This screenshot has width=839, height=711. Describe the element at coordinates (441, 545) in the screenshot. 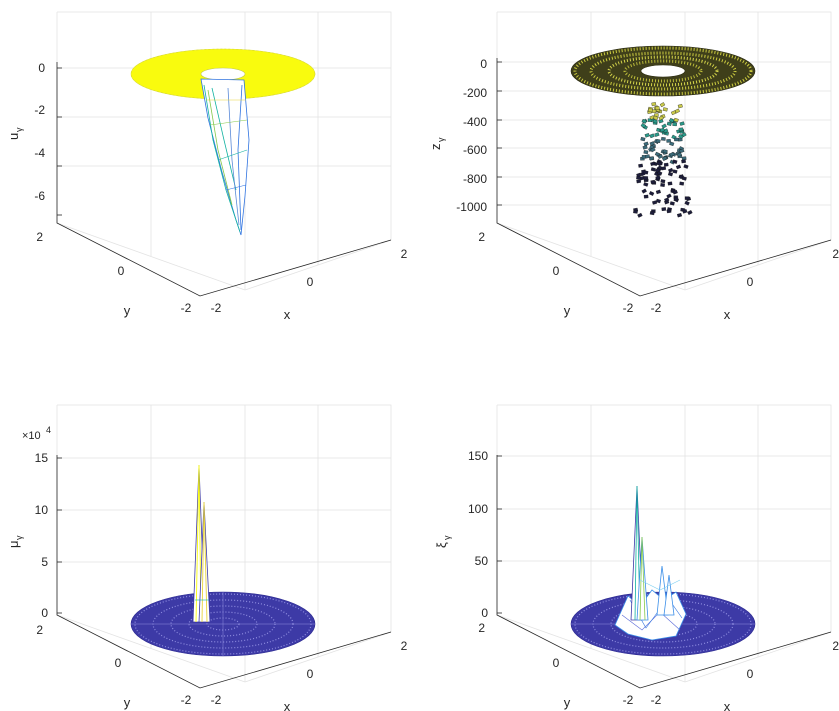

I see `panel-xi-zlabel-main: ξ` at that location.